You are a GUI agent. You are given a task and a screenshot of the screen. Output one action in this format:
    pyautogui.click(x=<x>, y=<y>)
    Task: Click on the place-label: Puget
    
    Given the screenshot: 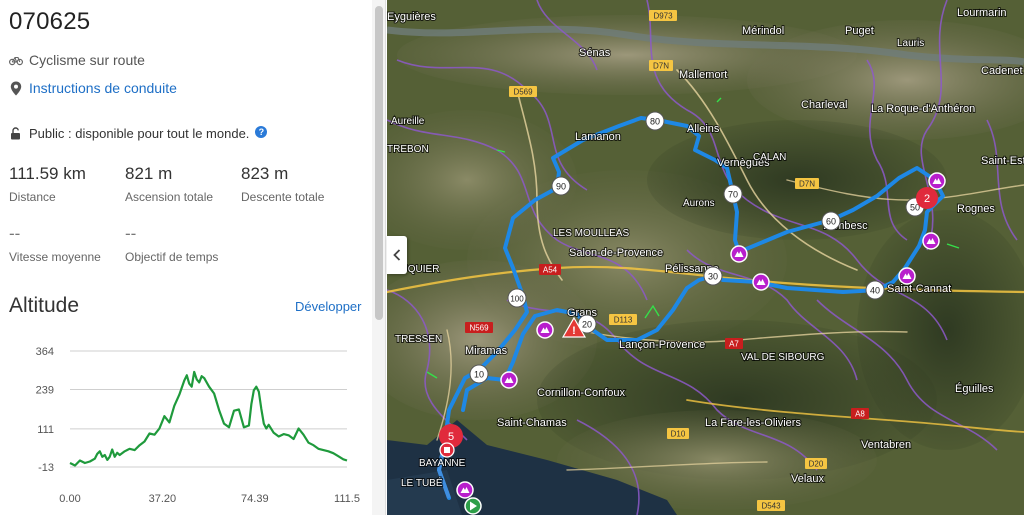 What is the action you would take?
    pyautogui.click(x=859, y=31)
    